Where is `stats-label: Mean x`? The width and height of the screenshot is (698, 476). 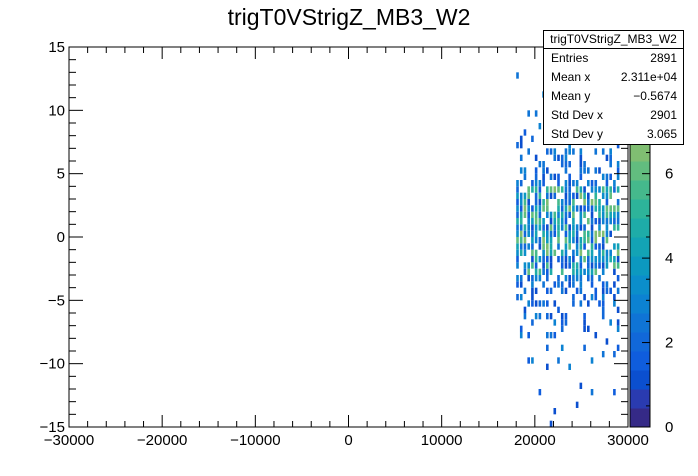
stats-label: Mean x is located at coordinates (571, 77).